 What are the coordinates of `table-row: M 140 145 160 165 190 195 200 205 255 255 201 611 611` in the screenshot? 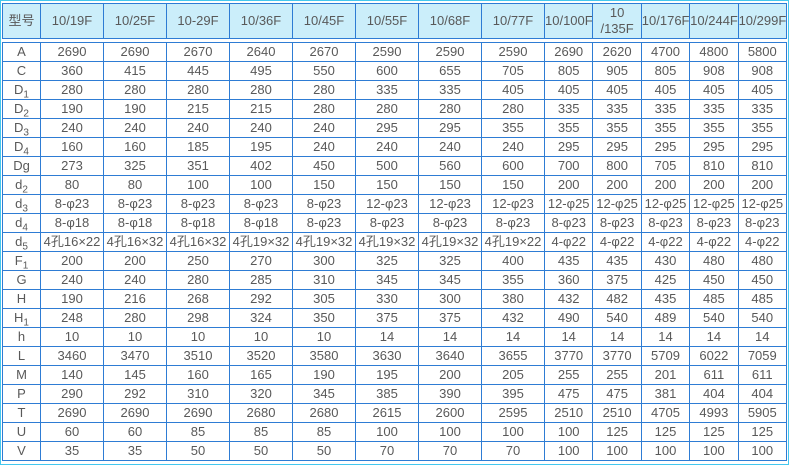 It's located at (395, 375).